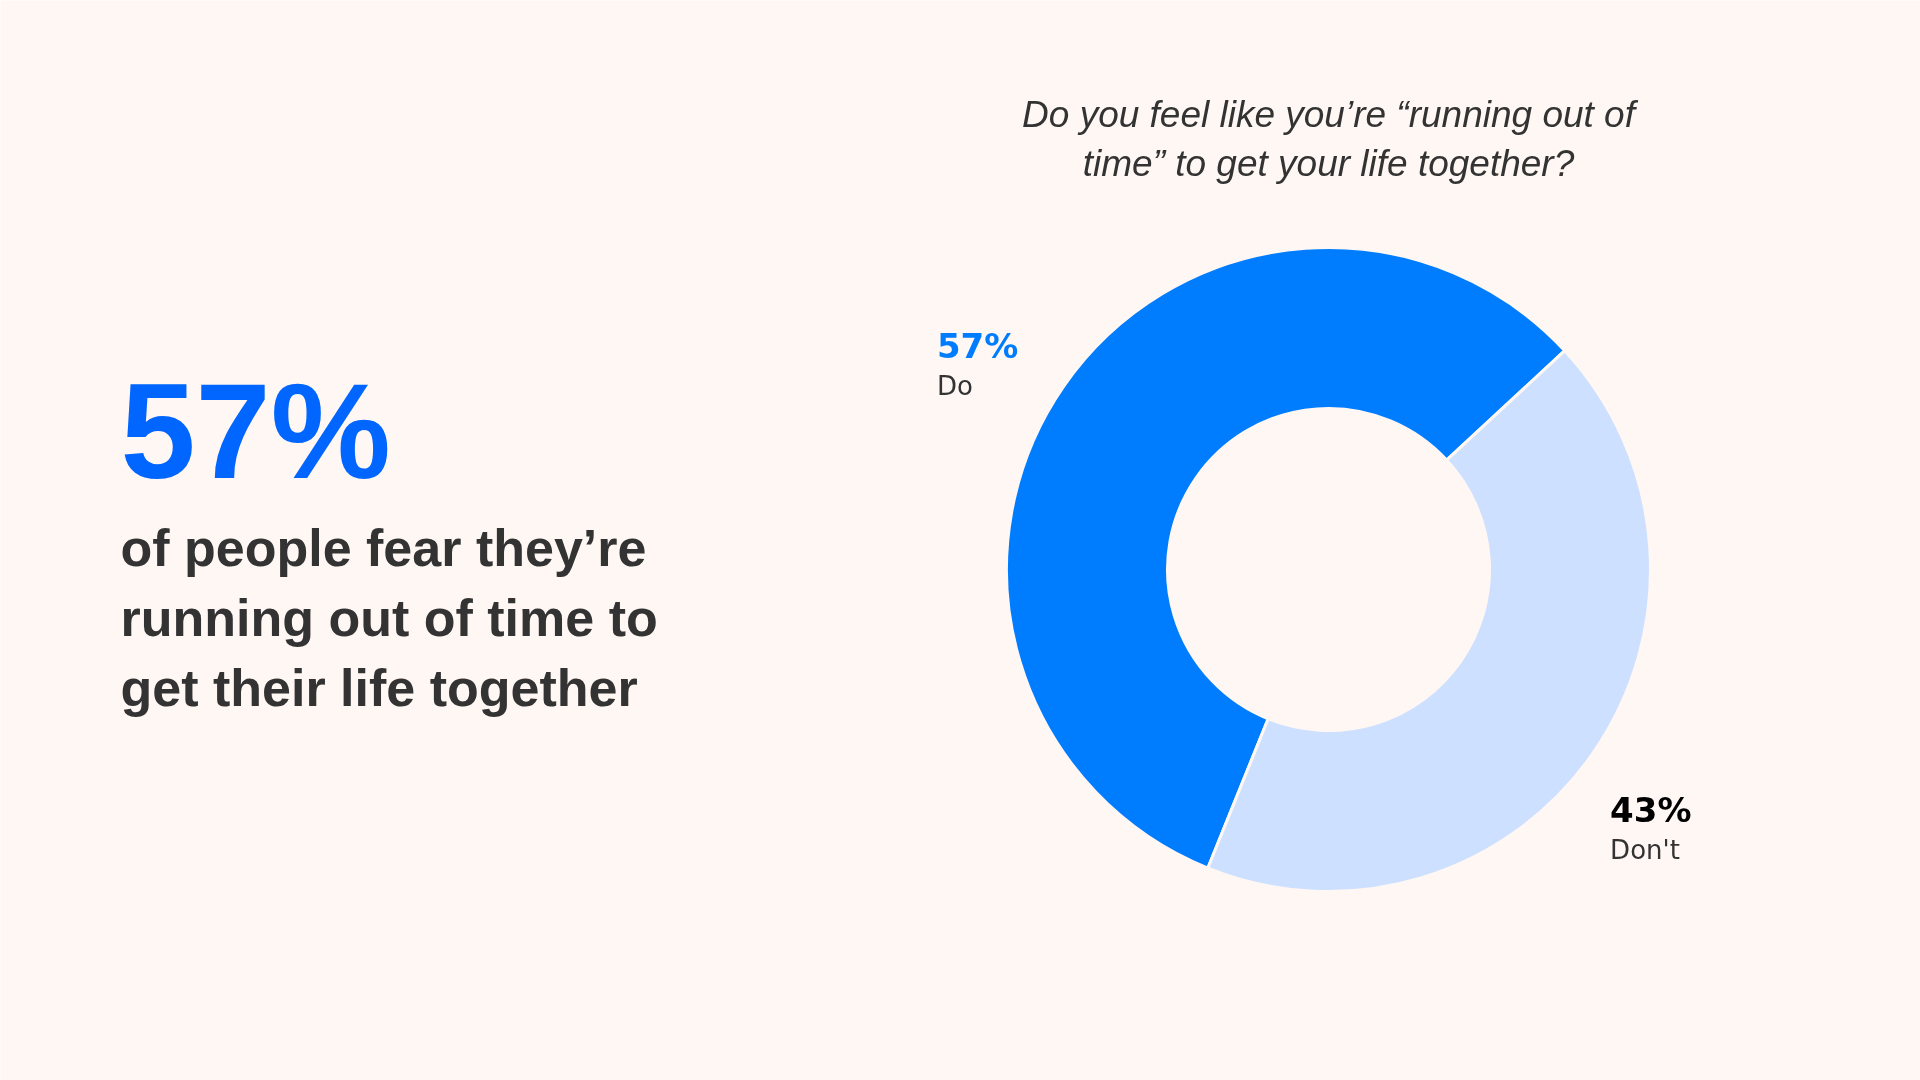 The height and width of the screenshot is (1080, 1920). I want to click on chart-title: Do you feel like you’re “running out of time” to get your life together?, so click(1330, 139).